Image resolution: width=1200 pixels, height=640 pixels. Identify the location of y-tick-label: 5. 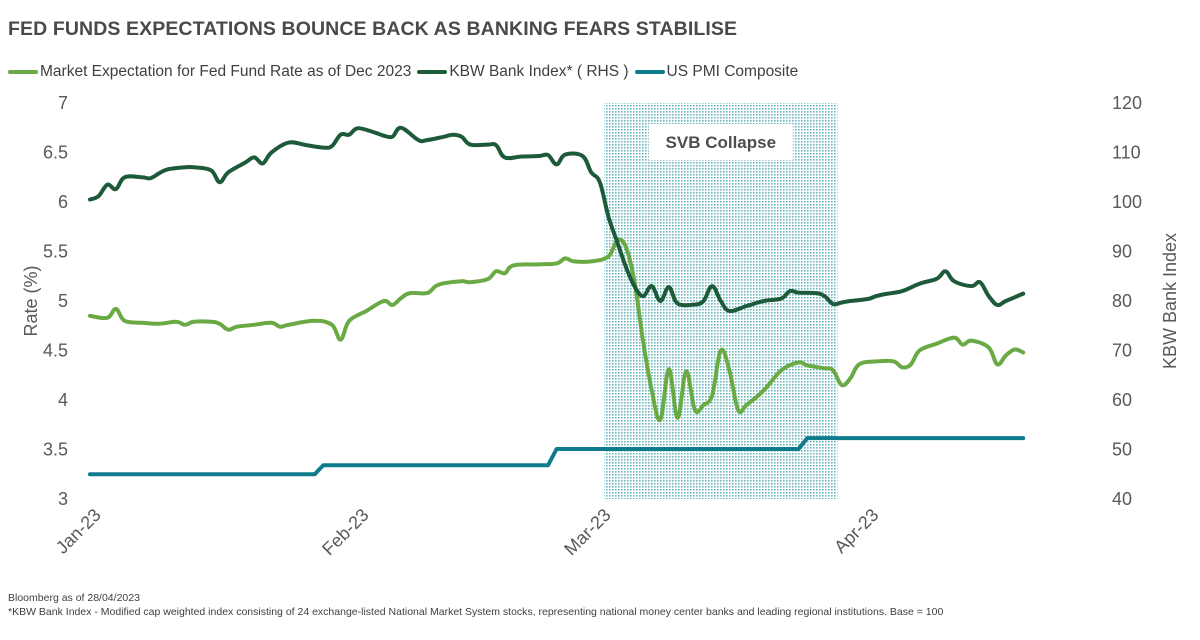
(63, 301).